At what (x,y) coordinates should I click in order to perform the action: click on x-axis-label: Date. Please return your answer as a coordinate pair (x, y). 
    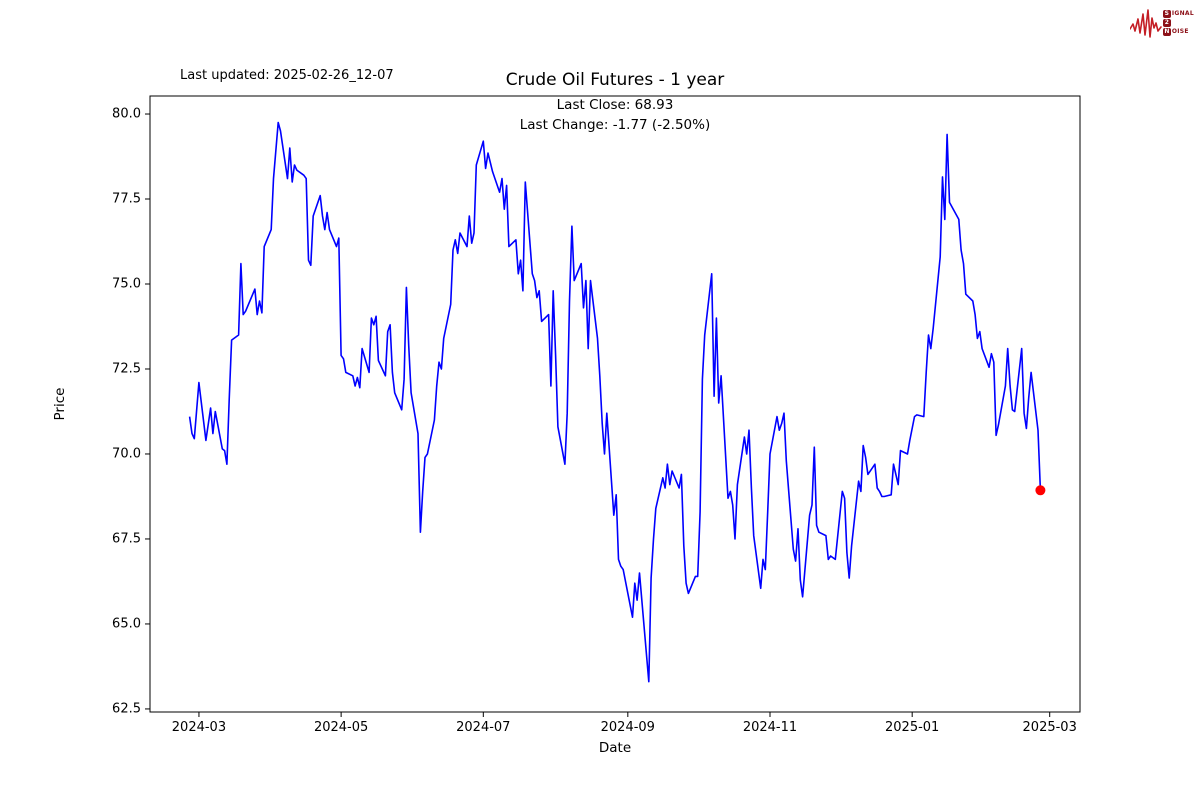
    Looking at the image, I should click on (615, 748).